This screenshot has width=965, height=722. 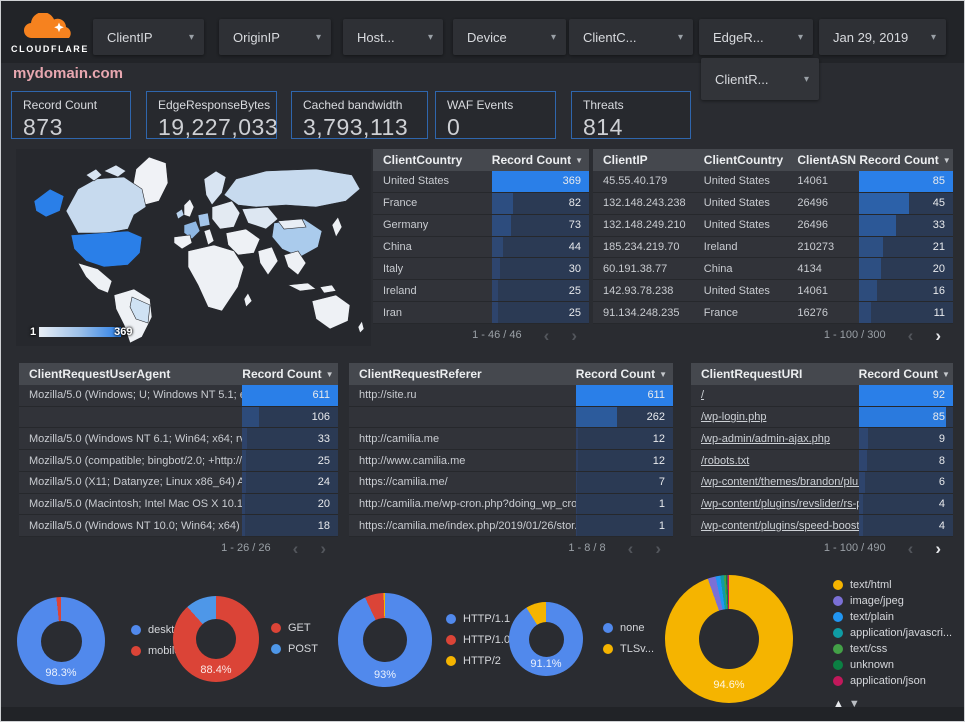 I want to click on donut-ring: 94.6%, so click(x=729, y=639).